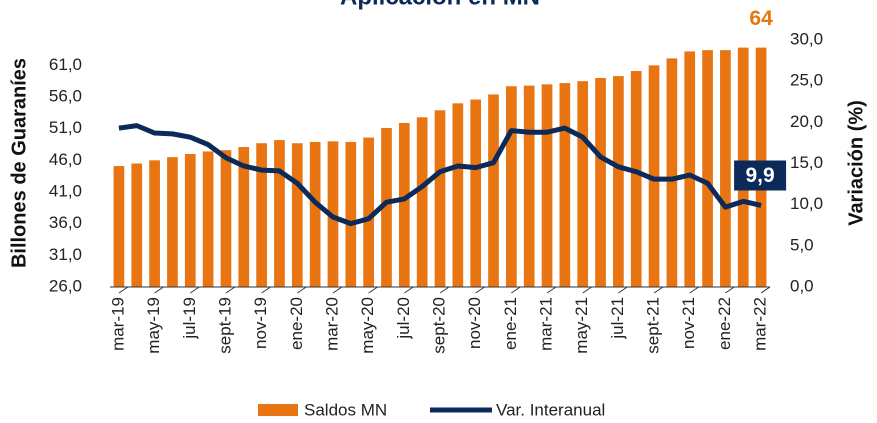 The image size is (877, 423). What do you see at coordinates (296, 323) in the screenshot?
I see `x-tick-label: ene-20` at bounding box center [296, 323].